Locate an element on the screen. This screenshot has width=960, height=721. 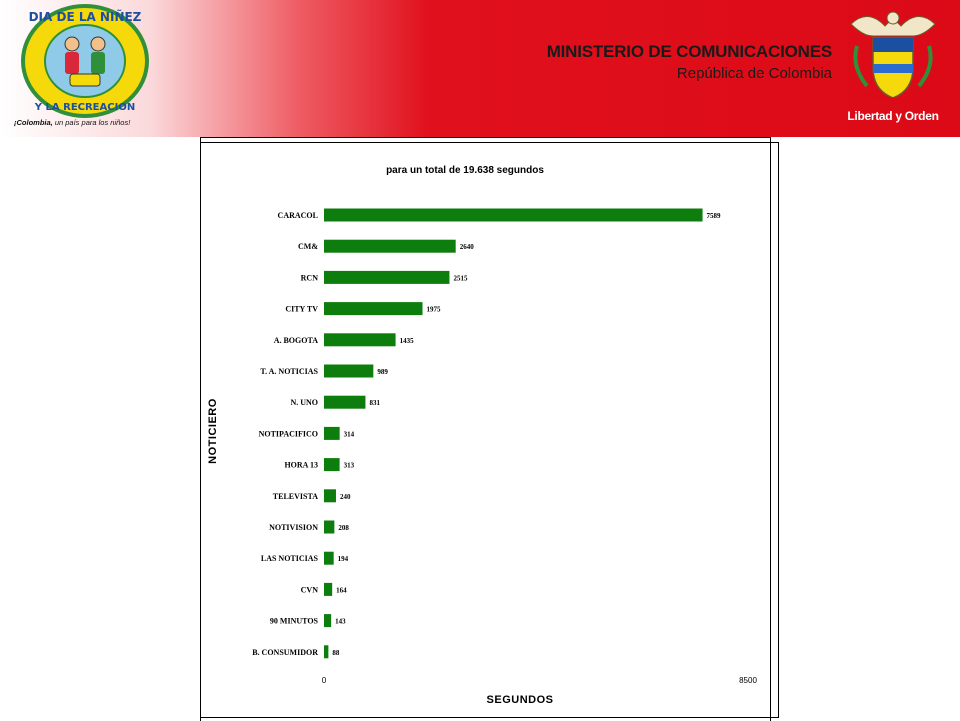
ministry-subtitle: República de Colombia is located at coordinates (754, 73).